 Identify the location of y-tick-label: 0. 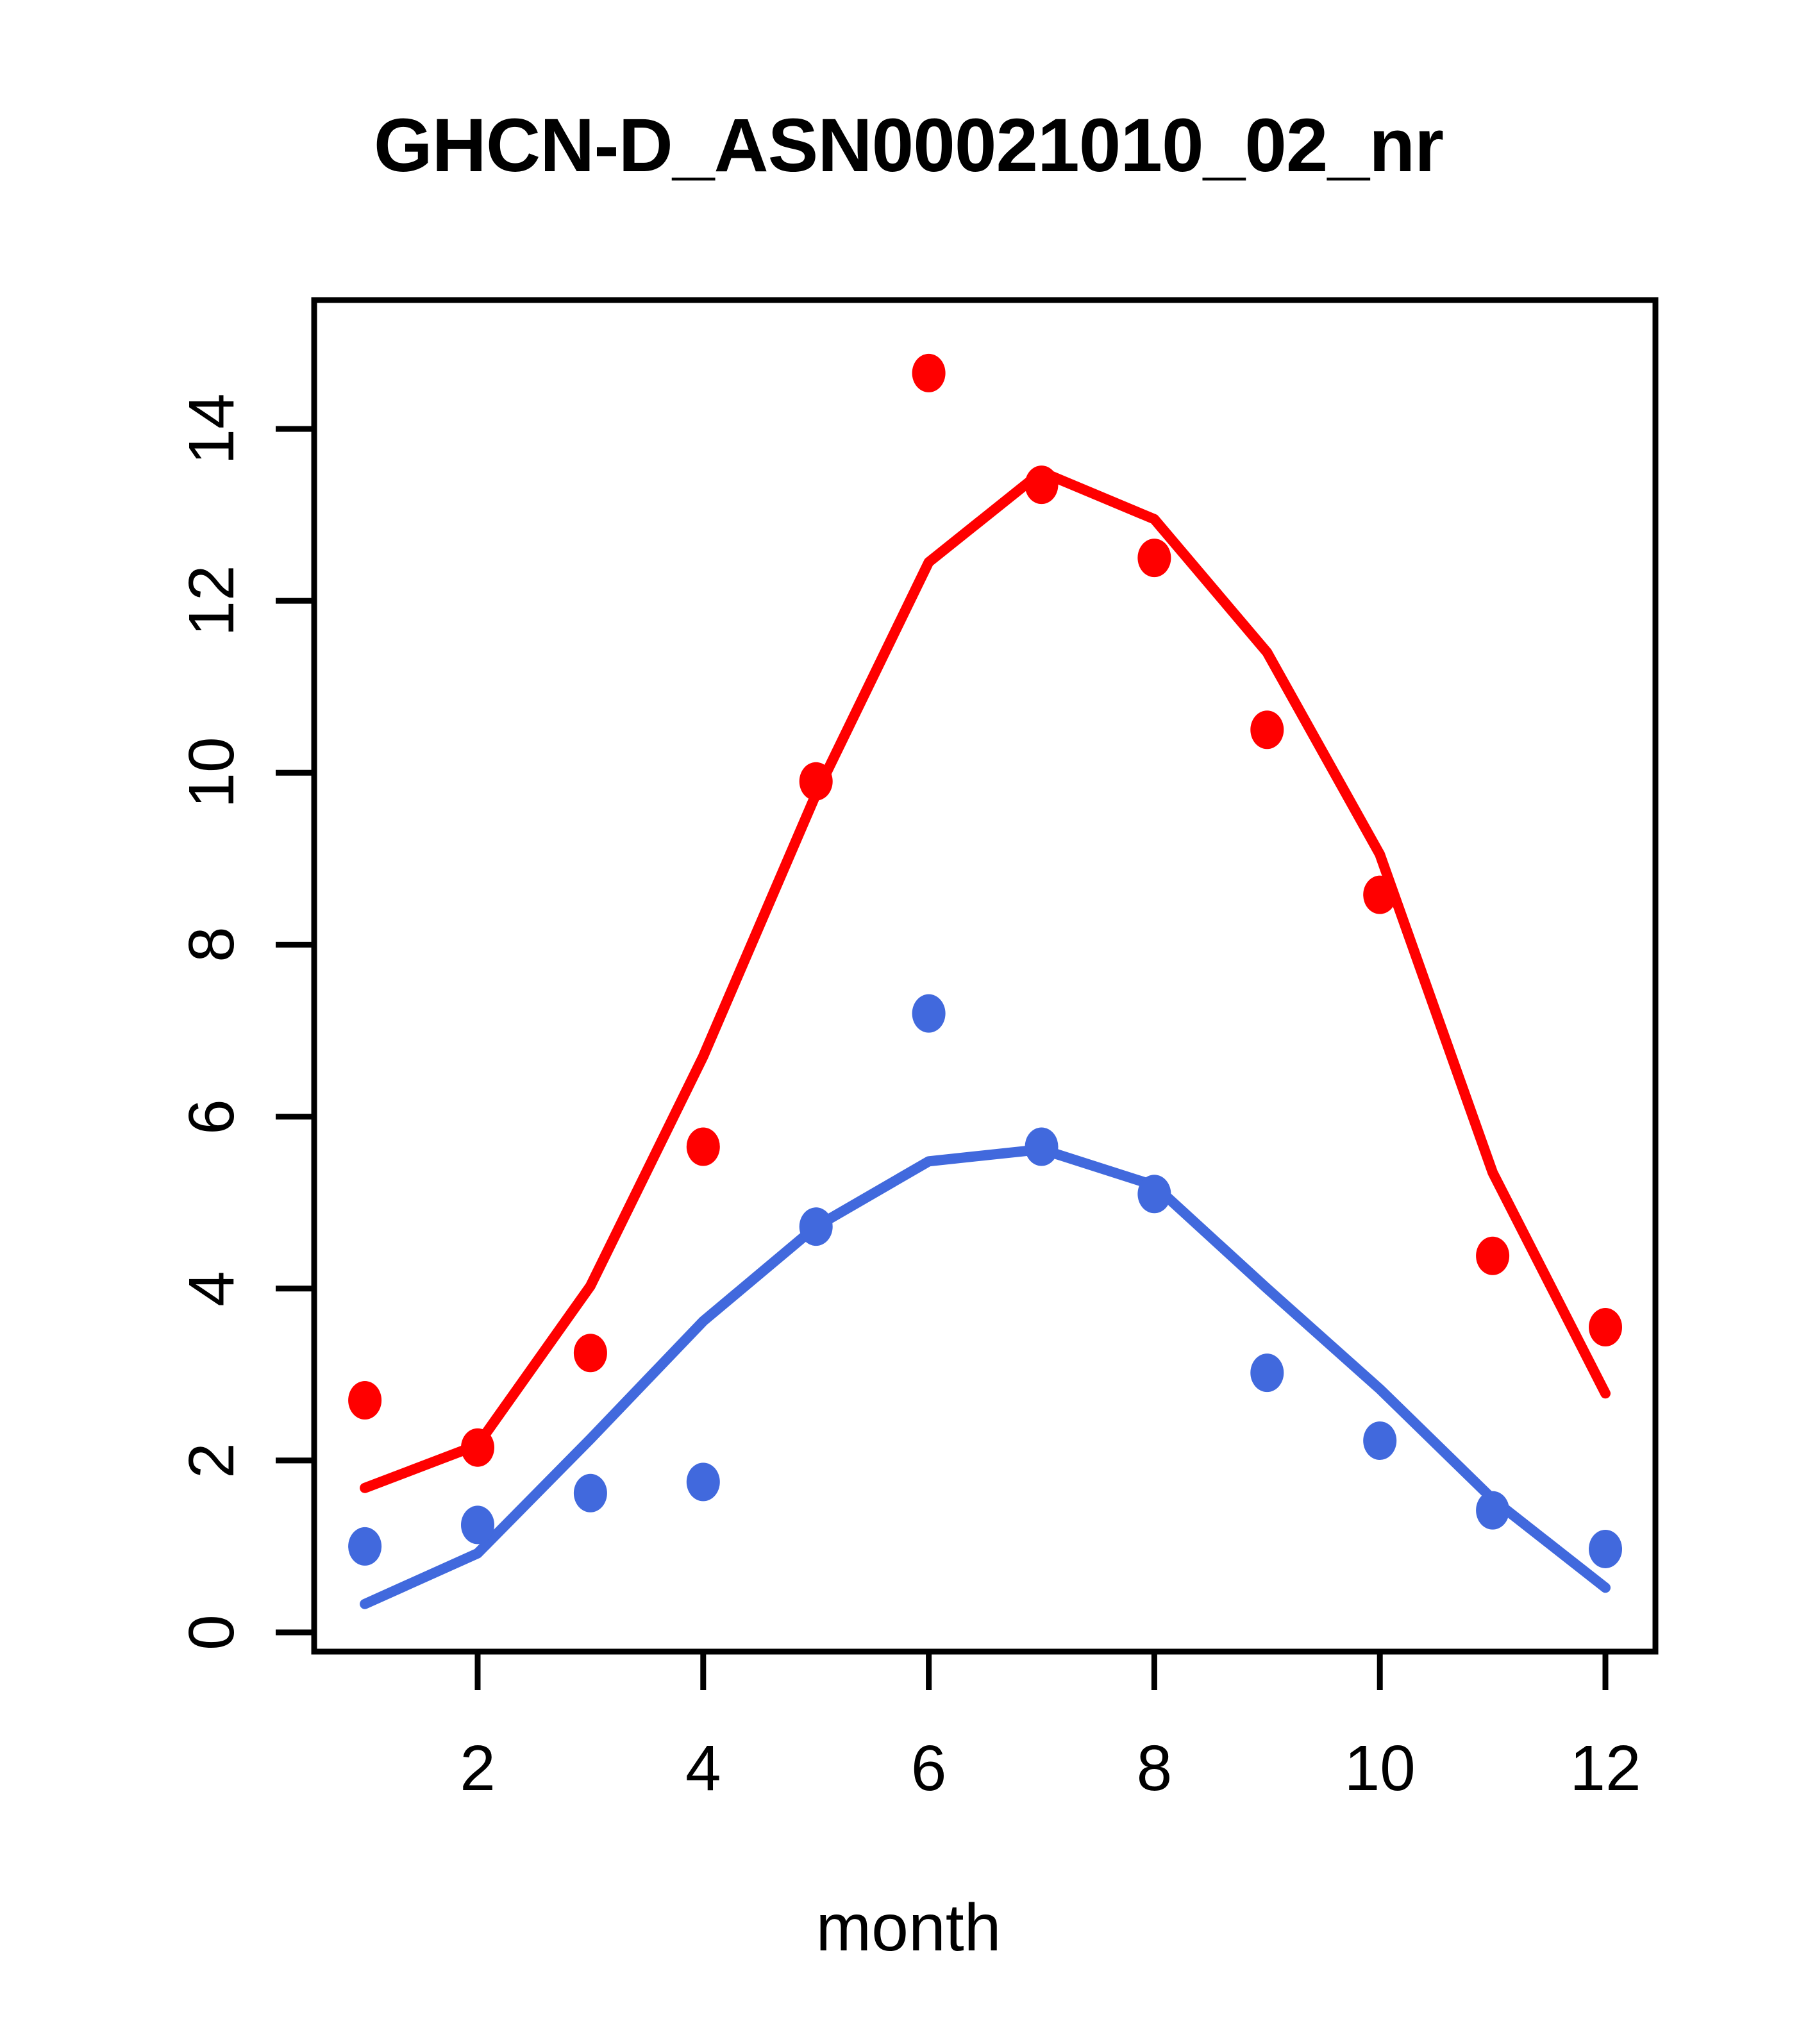
(212, 1632).